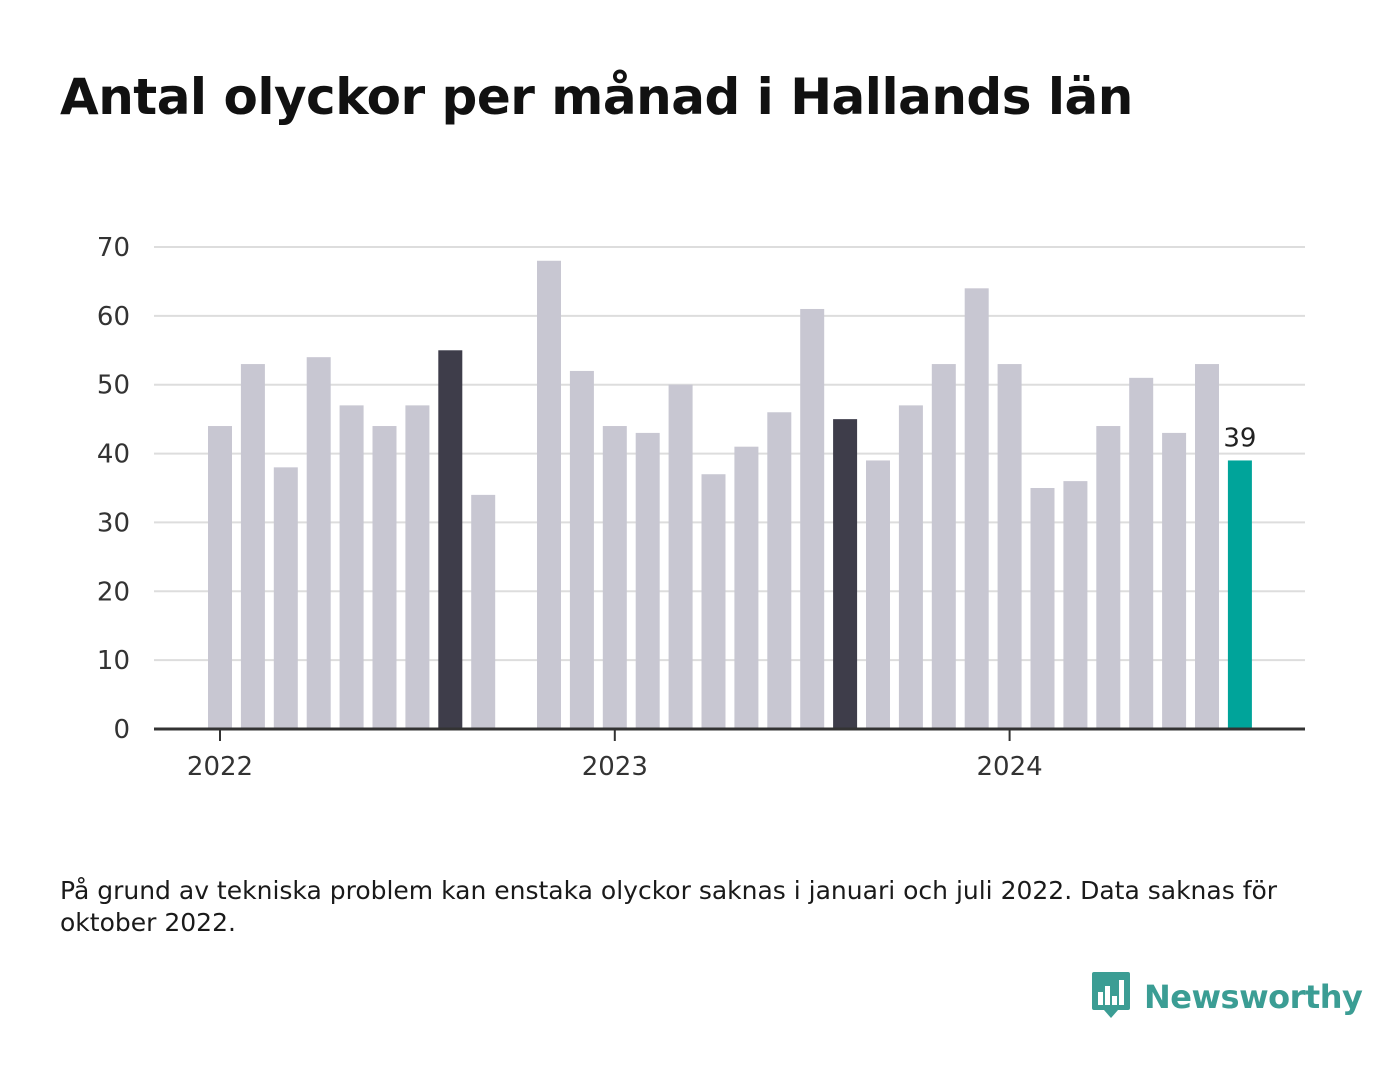  What do you see at coordinates (113, 661) in the screenshot?
I see `y-tick-label: 10` at bounding box center [113, 661].